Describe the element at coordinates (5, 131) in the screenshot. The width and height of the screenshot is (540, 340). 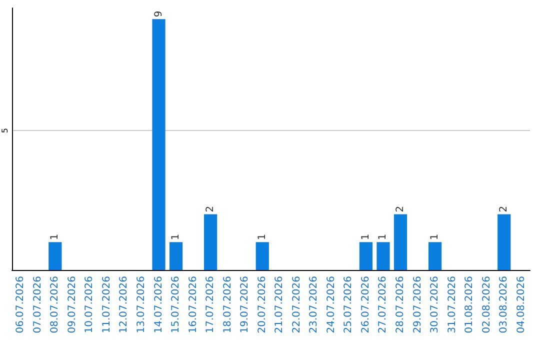
I see `y-tick-label: 5` at that location.